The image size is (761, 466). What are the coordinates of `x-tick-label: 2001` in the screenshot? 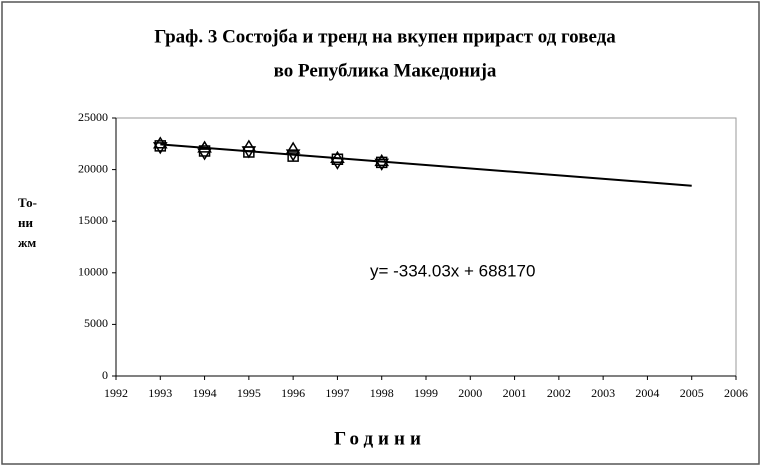 It's located at (515, 393).